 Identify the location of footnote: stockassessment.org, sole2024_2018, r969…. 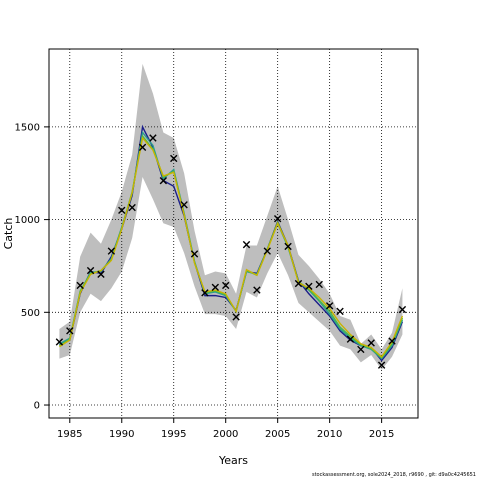
(393, 475).